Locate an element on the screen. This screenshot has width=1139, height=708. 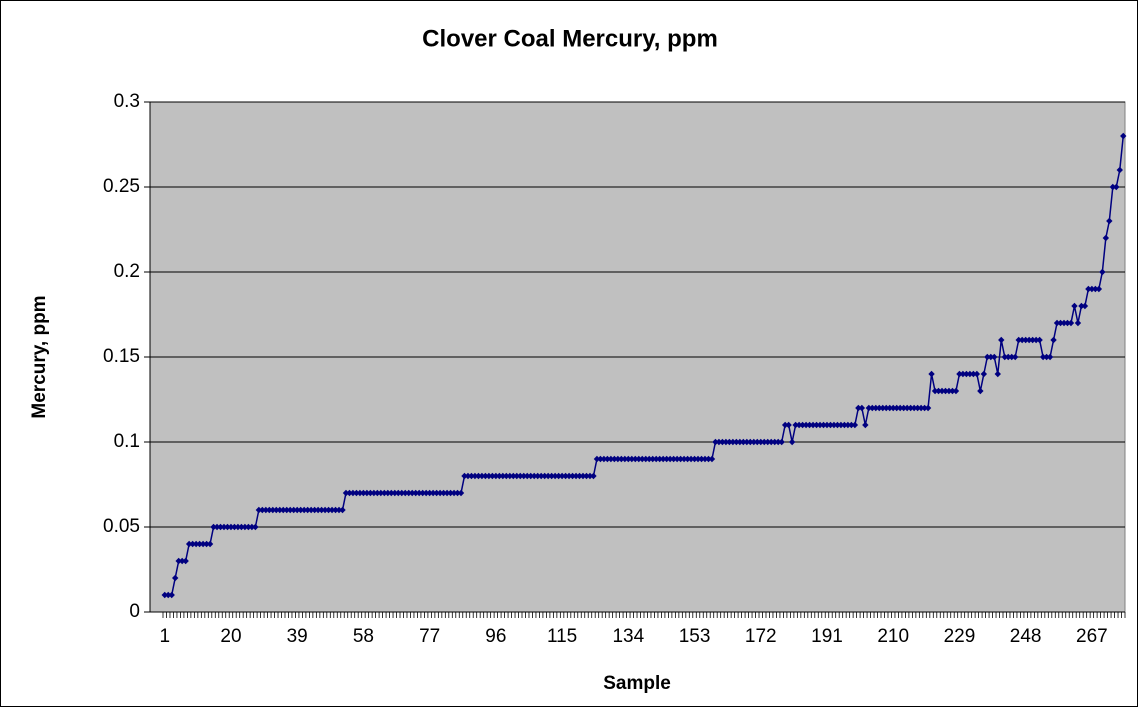
y-tick-label: 0.15 is located at coordinates (121, 356).